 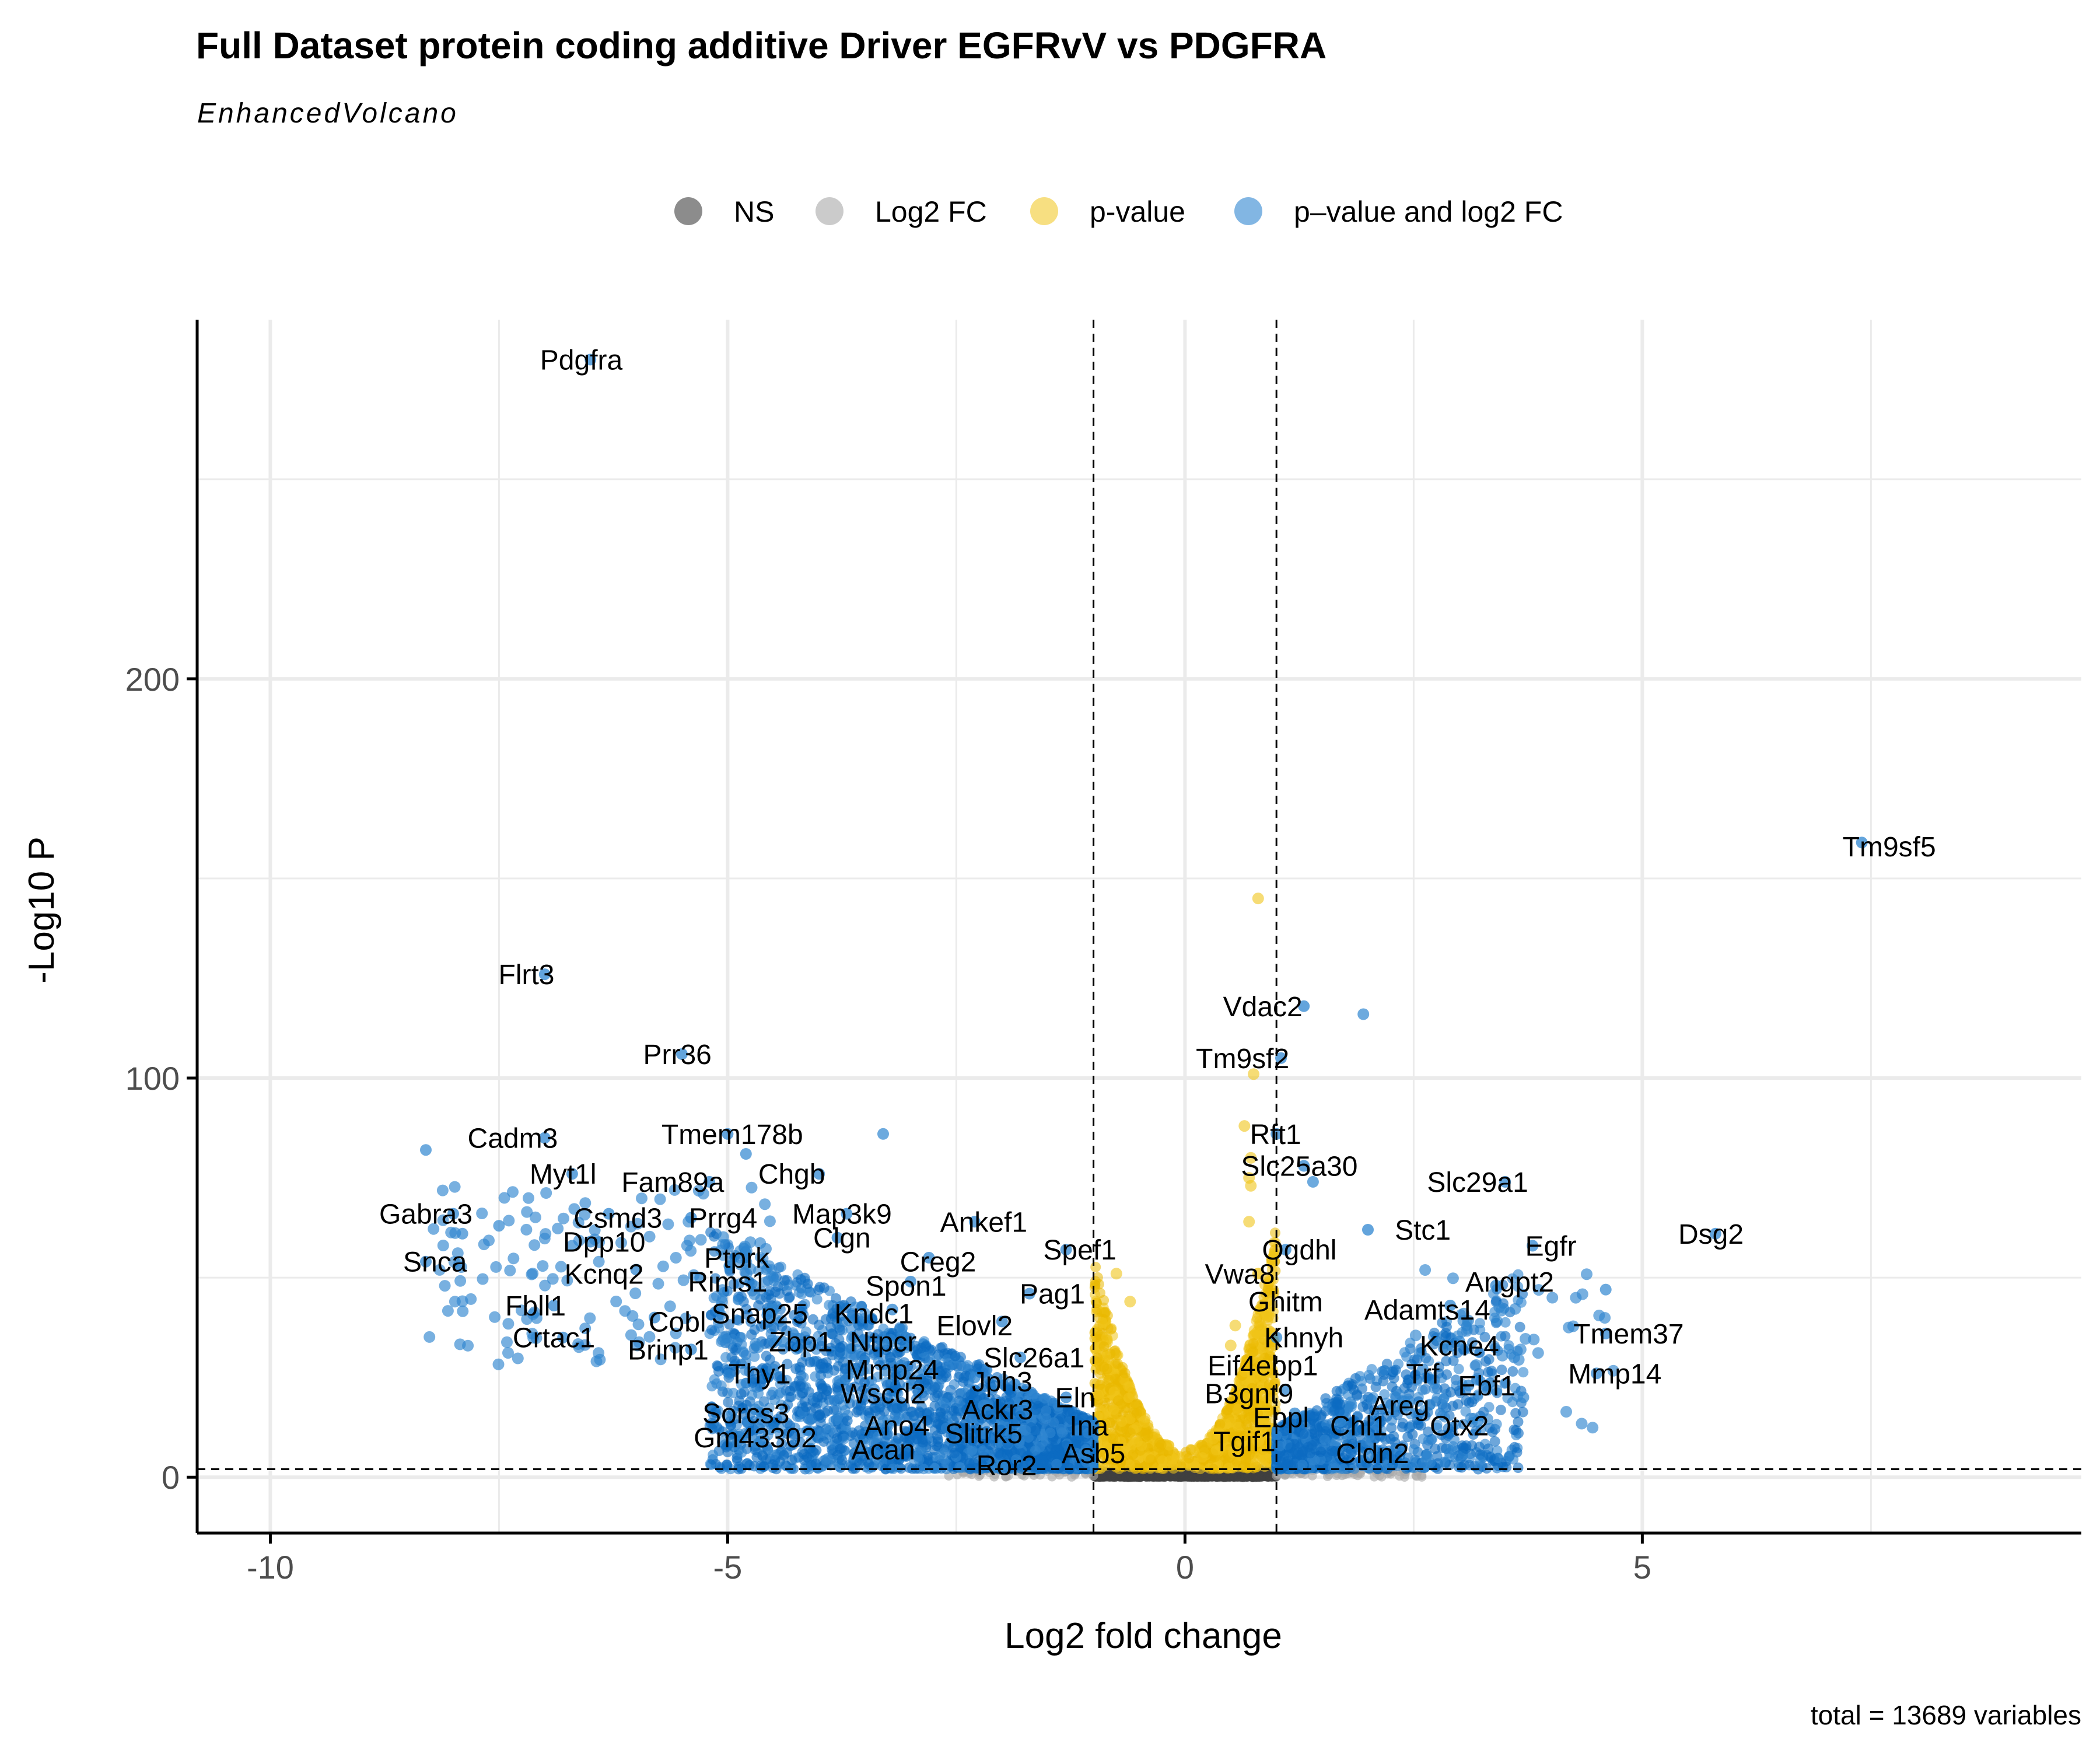 I want to click on legend-label-both: p–value and log2 FC, so click(x=1428, y=211).